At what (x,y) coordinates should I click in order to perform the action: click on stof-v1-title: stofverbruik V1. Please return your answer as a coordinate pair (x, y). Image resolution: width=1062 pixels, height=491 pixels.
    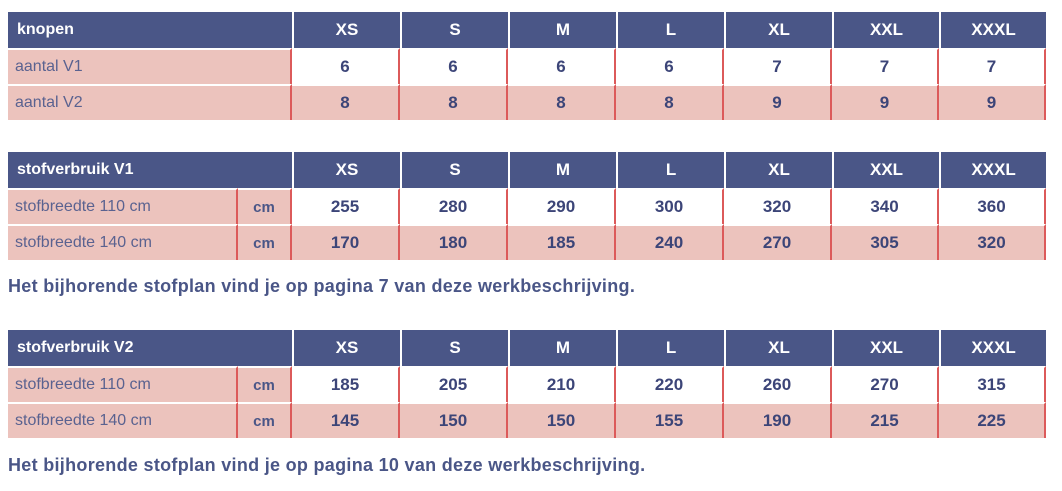
    Looking at the image, I should click on (150, 170).